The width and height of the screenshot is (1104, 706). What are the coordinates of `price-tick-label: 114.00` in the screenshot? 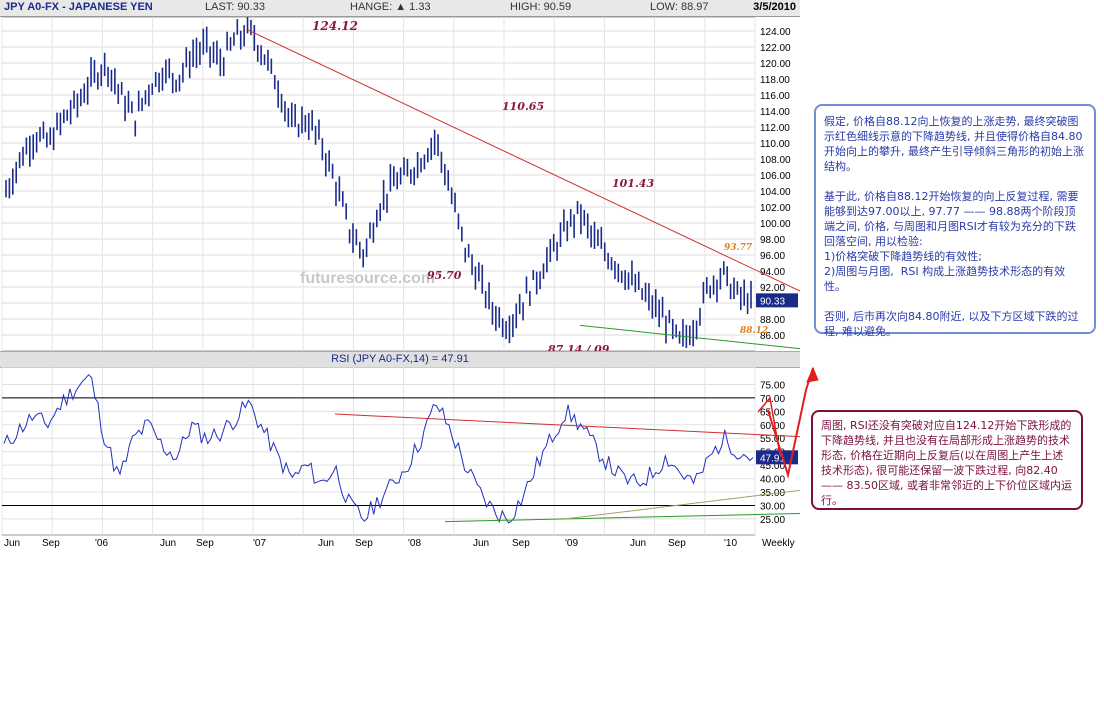 It's located at (775, 112).